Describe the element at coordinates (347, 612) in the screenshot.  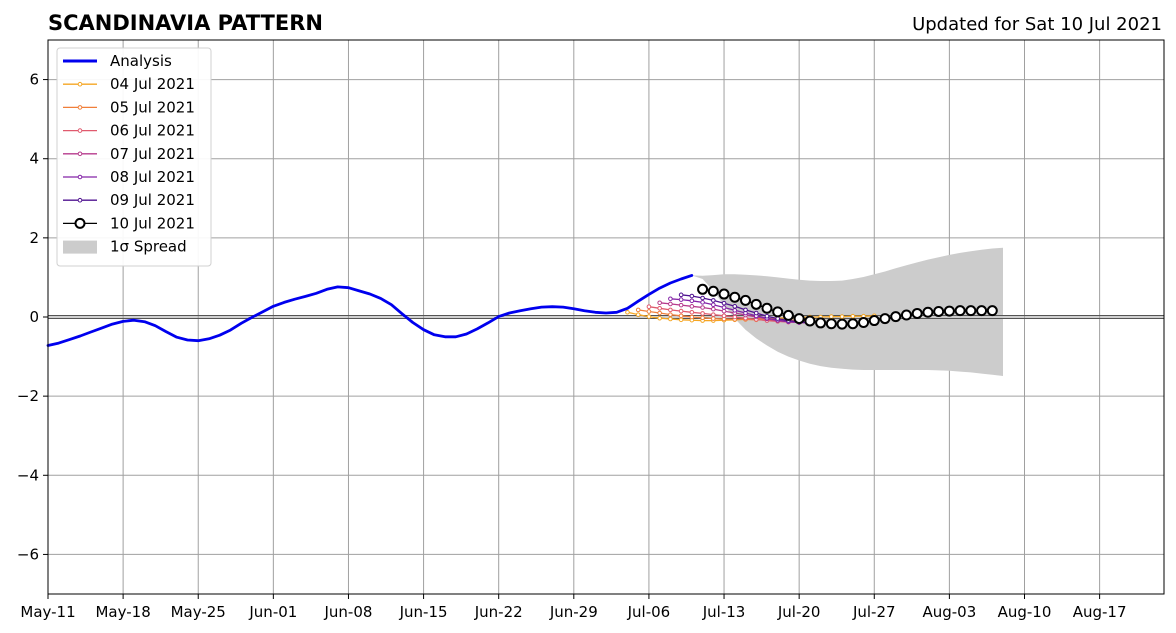
I see `x-tick-label: Jun-08` at that location.